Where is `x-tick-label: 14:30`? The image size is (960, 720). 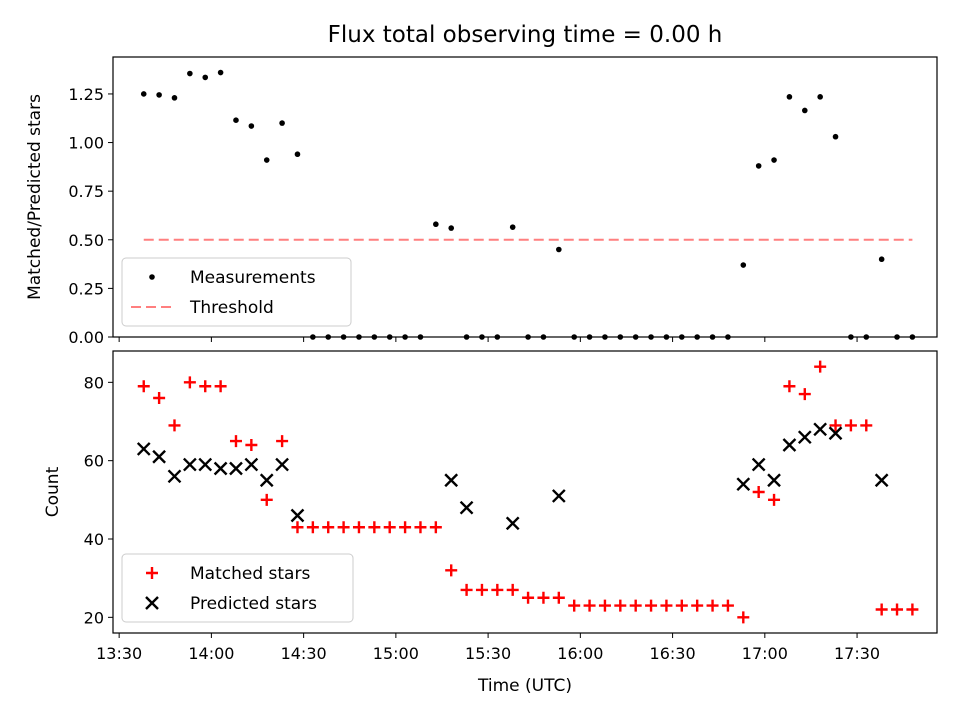
x-tick-label: 14:30 is located at coordinates (304, 653).